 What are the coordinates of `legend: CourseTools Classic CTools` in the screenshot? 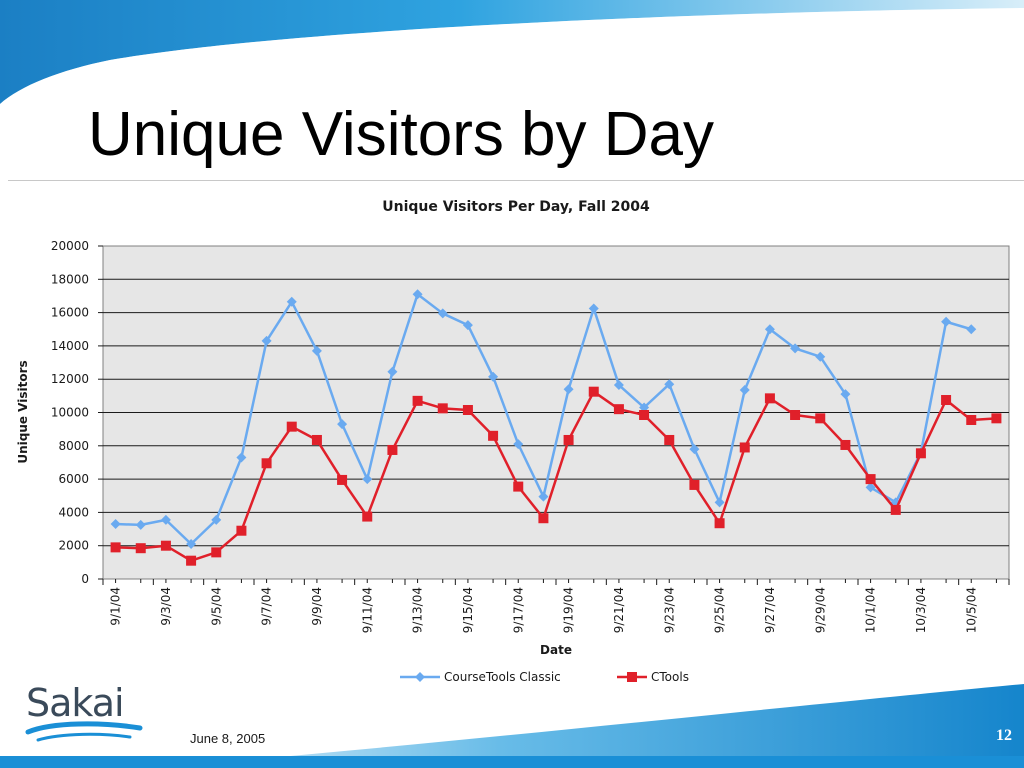 It's located at (544, 677).